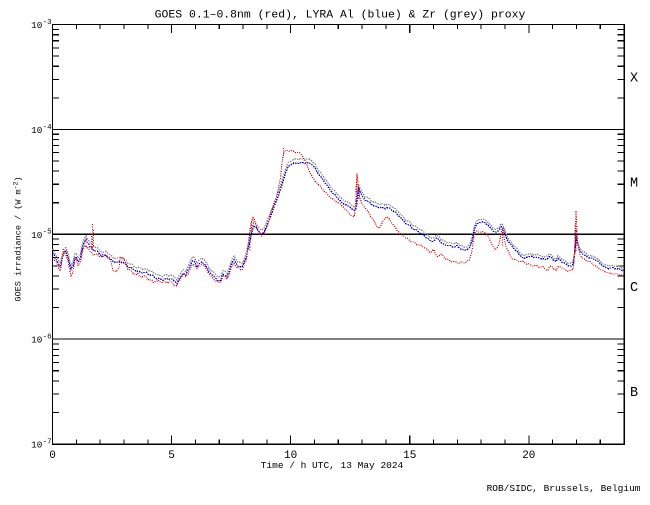 Image resolution: width=650 pixels, height=505 pixels. Describe the element at coordinates (564, 488) in the screenshot. I see `svg-text: ROB/SIDC, Brussels, Belgium` at that location.